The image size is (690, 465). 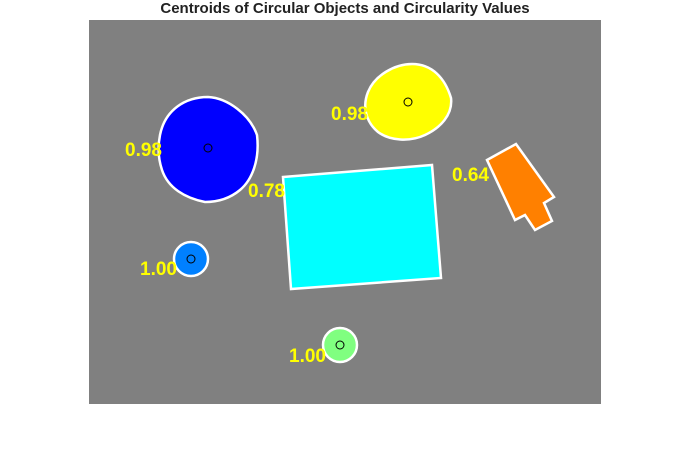 I want to click on object-green-circle, so click(x=340, y=345).